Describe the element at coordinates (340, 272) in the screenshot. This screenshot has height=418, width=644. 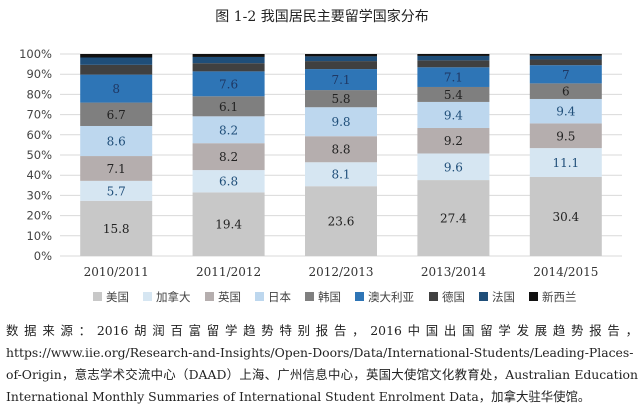
I see `x-tick-label: 2012/2013` at that location.